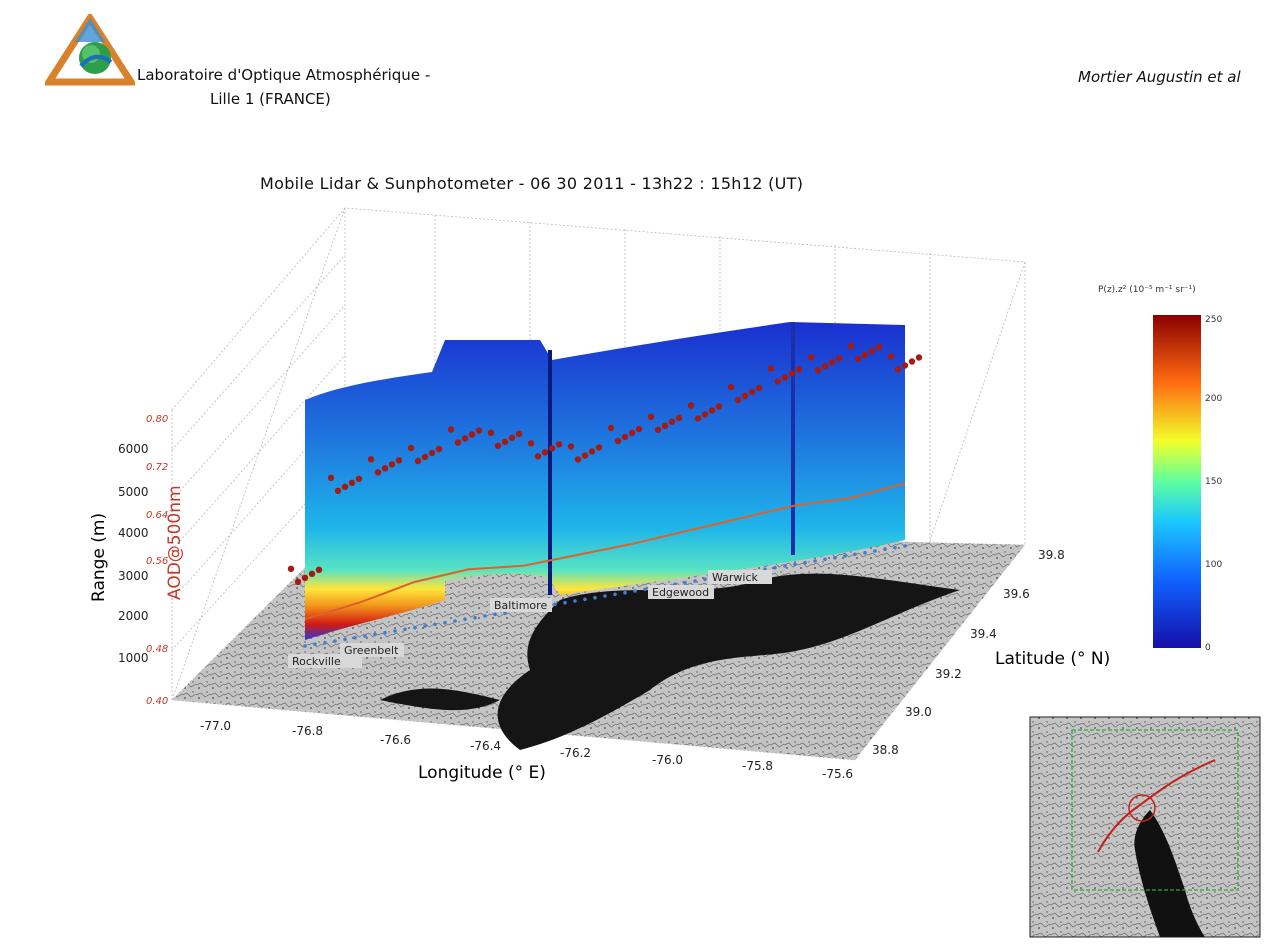 This screenshot has height=952, width=1278. What do you see at coordinates (1147, 290) in the screenshot?
I see `colorbar-label: P(z).z² (10⁻⁵ m⁻¹ sr⁻¹)` at bounding box center [1147, 290].